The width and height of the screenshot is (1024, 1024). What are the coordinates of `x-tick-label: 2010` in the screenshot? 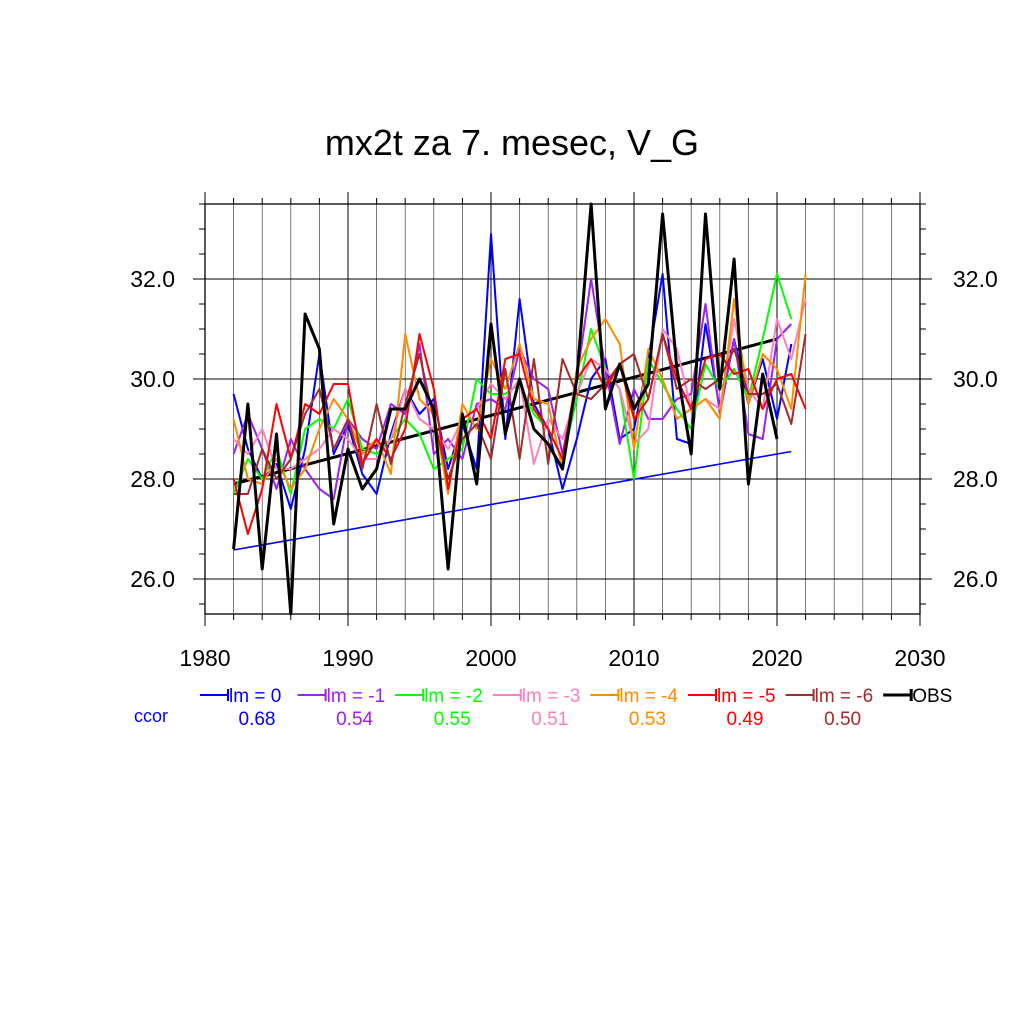 It's located at (633, 658).